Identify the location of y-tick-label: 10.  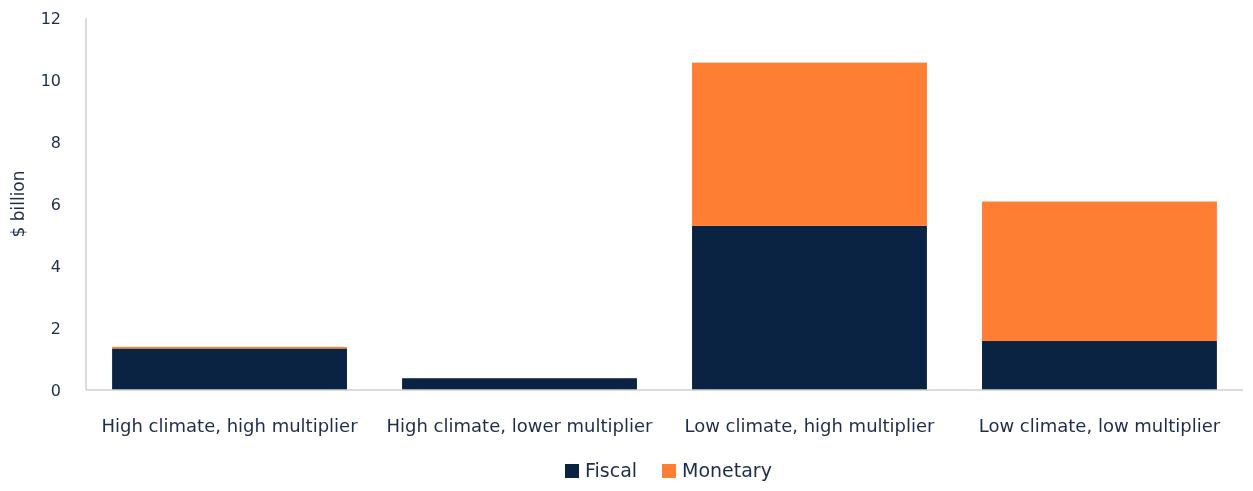
(50, 80).